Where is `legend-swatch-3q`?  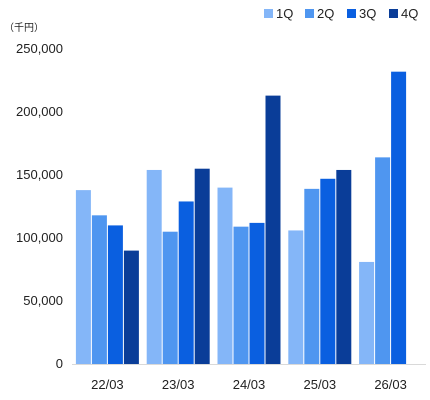 legend-swatch-3q is located at coordinates (351, 13).